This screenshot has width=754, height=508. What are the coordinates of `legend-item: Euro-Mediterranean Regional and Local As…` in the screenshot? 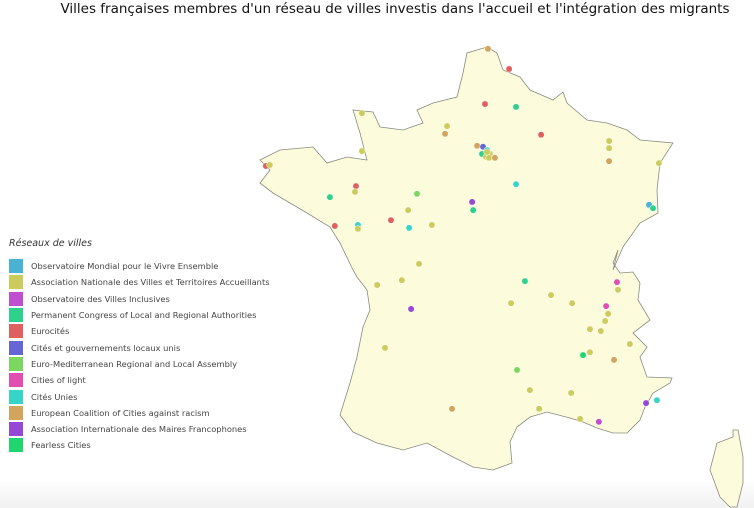 It's located at (139, 364).